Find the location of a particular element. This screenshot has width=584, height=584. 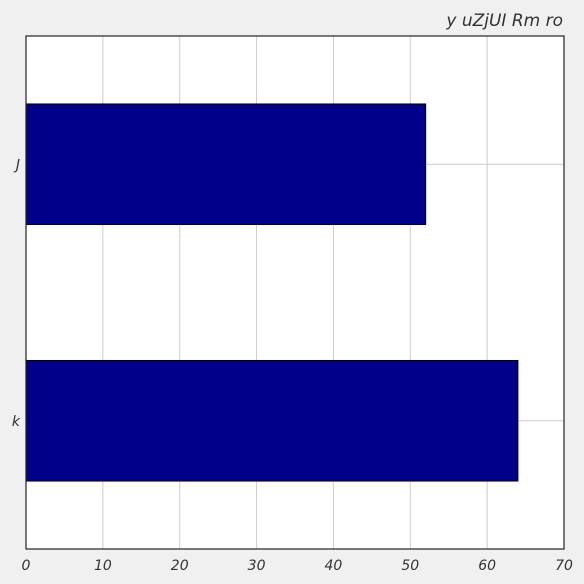

y-axis-ticks: kJ is located at coordinates (16, 293).